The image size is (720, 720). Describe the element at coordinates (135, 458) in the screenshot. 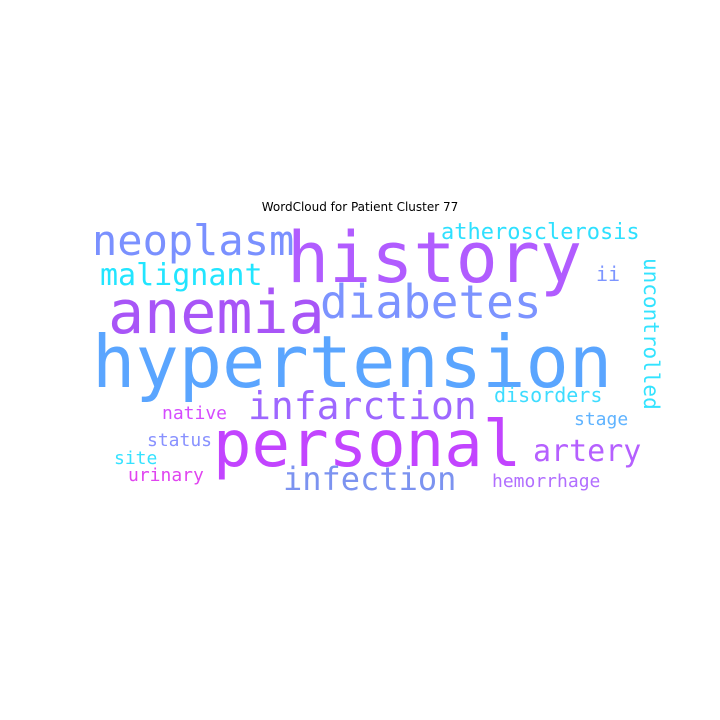

I see `word-site: site` at that location.